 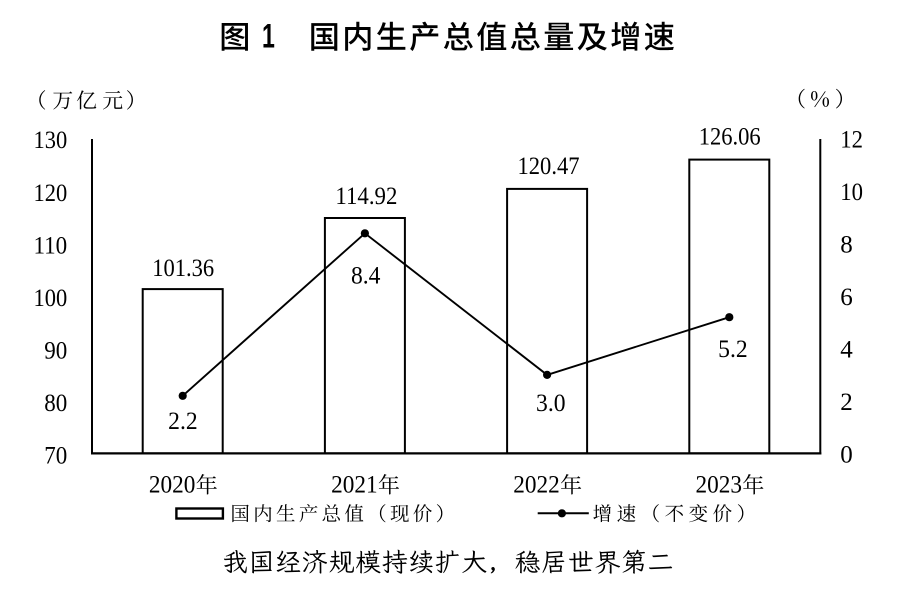 What do you see at coordinates (51, 140) in the screenshot?
I see `svg-text: 130` at bounding box center [51, 140].